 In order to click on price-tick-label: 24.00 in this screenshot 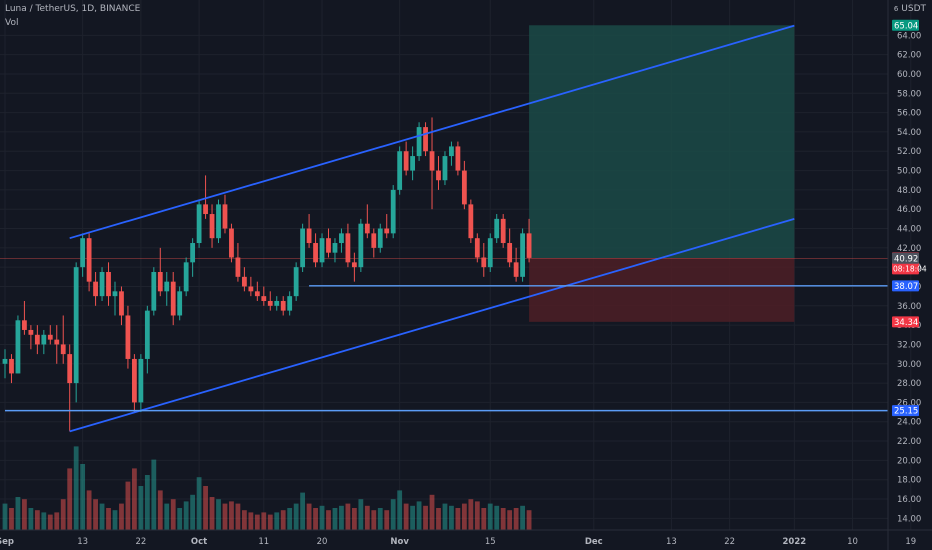, I will do `click(909, 423)`.